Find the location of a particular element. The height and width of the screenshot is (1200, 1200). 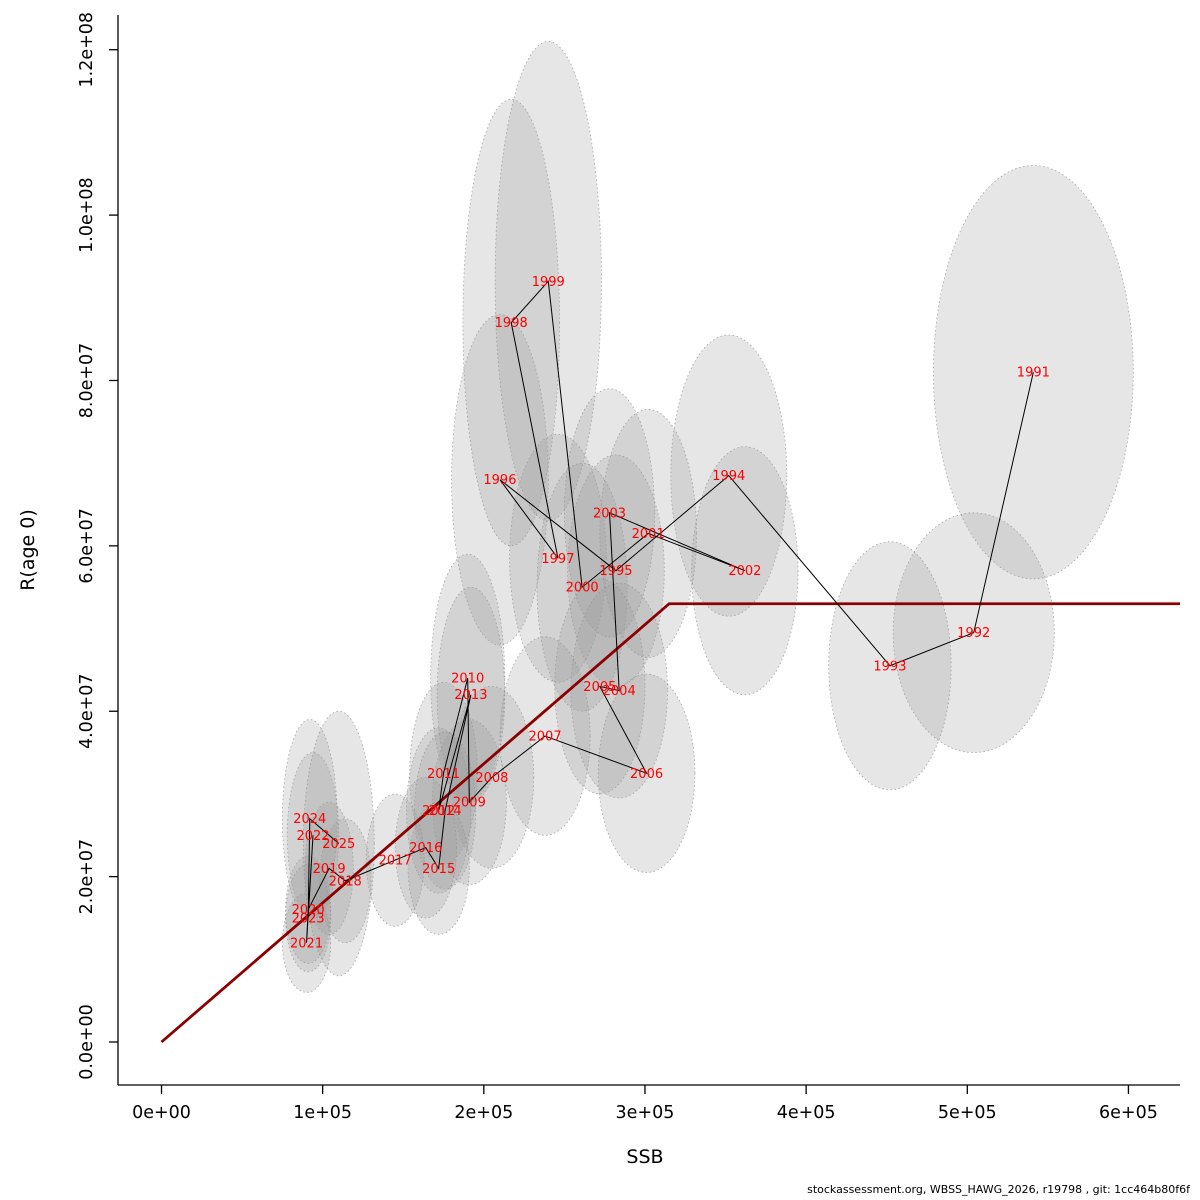

year-label-1992: 1992 is located at coordinates (973, 633).